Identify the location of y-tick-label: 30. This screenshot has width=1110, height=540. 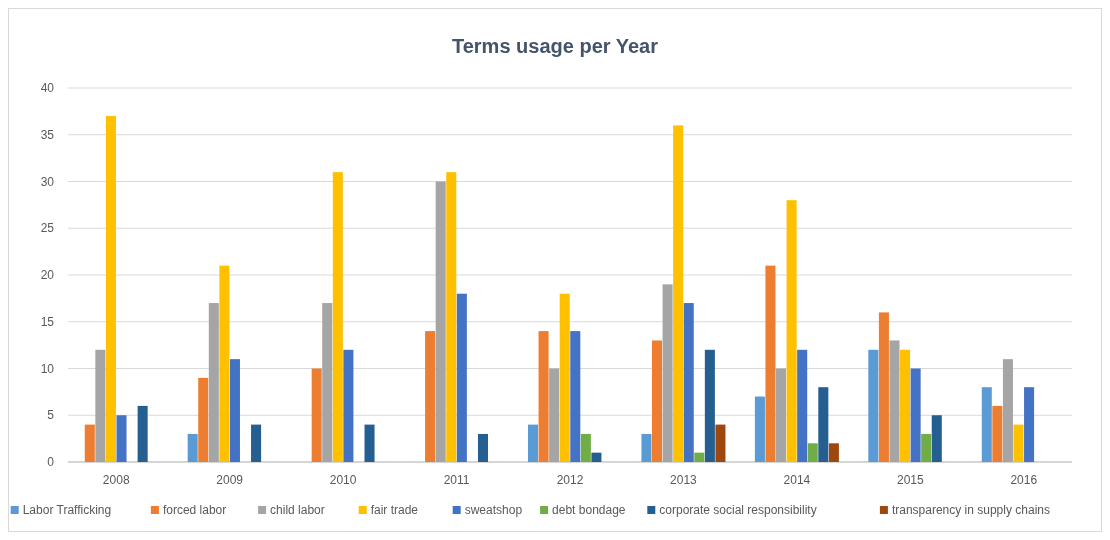
(47, 181).